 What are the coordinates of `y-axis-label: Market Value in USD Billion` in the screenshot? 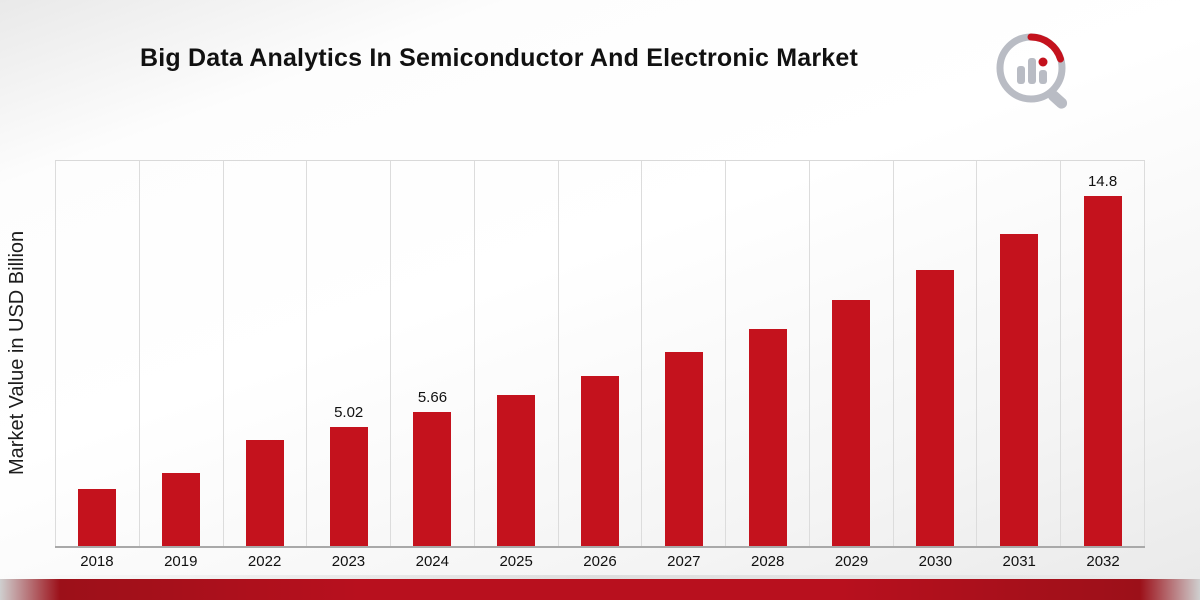 It's located at (17, 352).